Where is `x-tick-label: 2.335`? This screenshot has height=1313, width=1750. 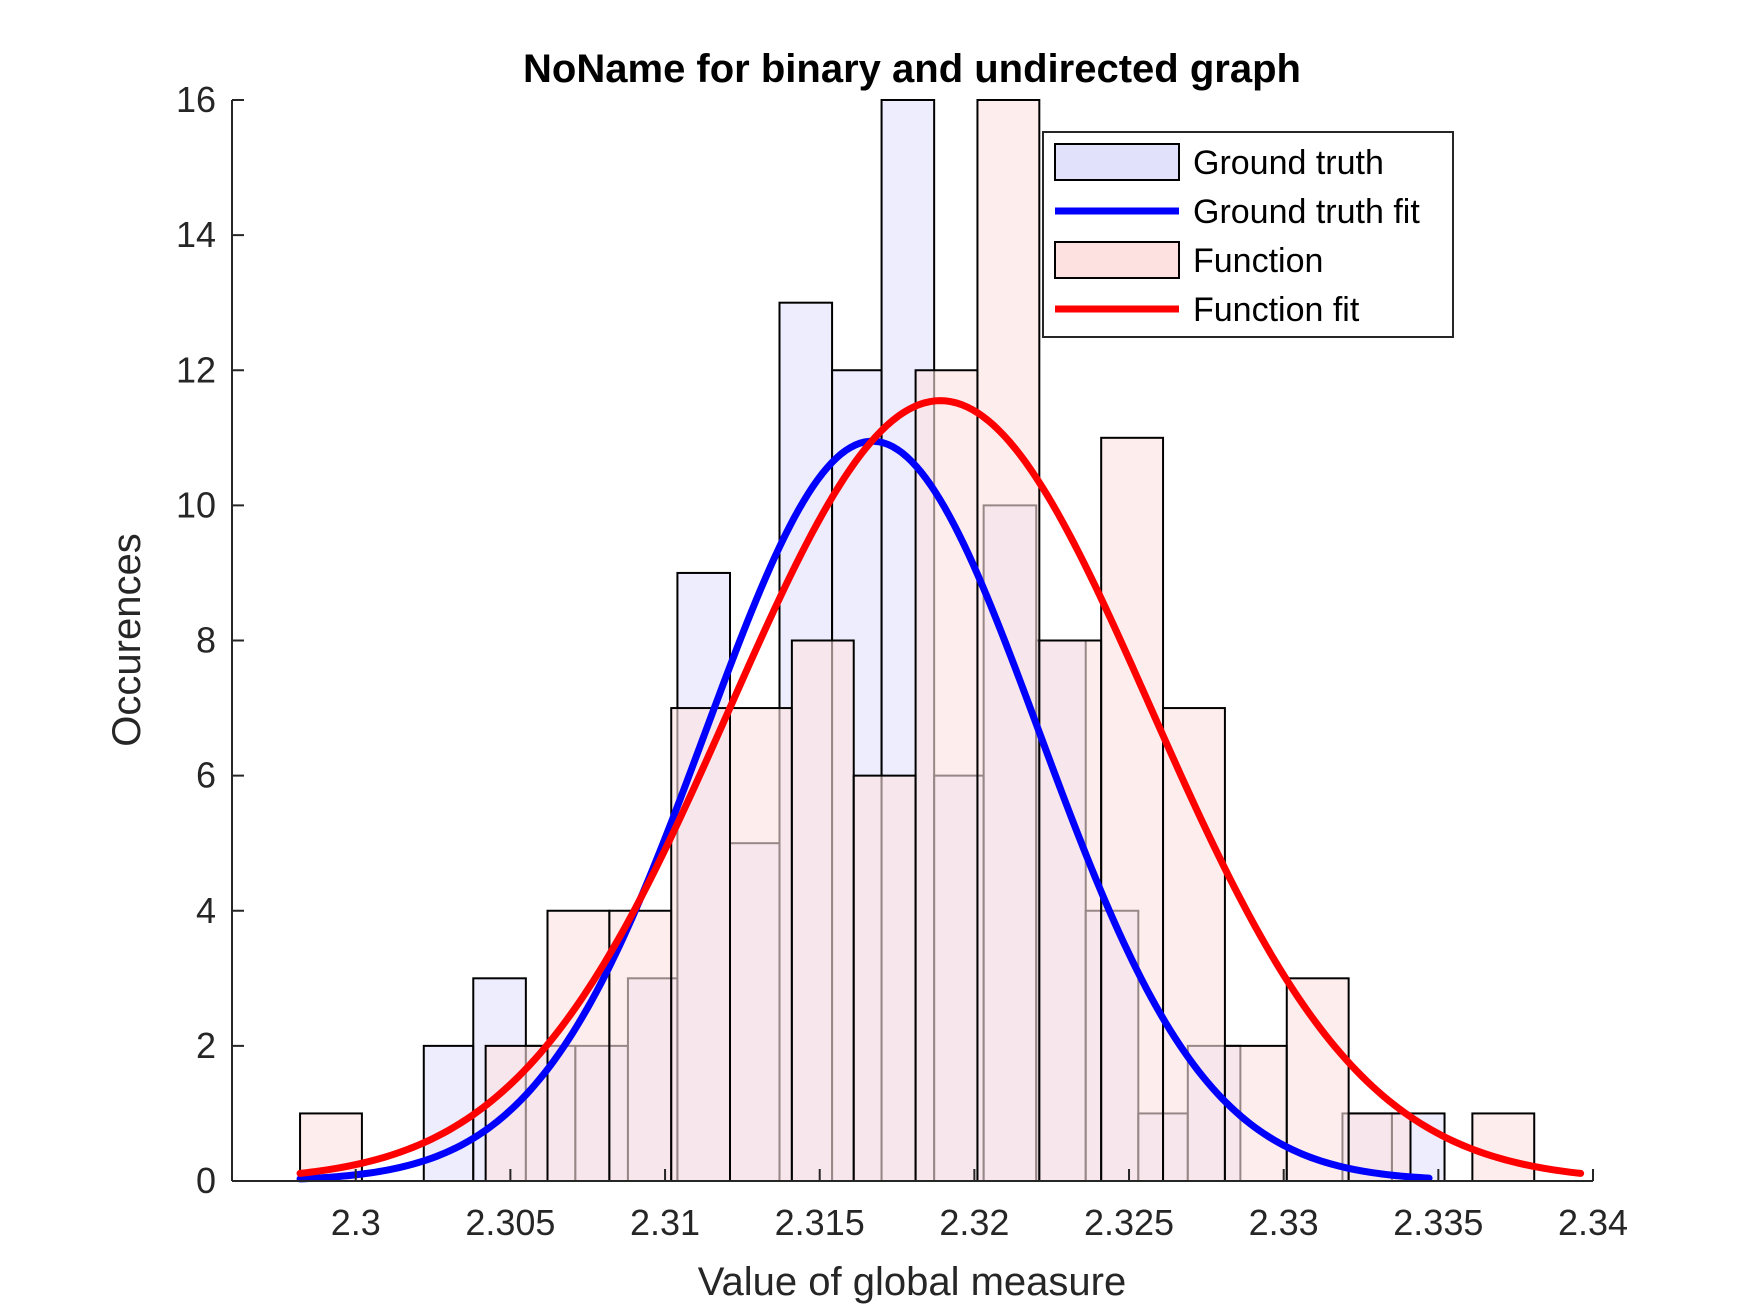 x-tick-label: 2.335 is located at coordinates (1438, 1222).